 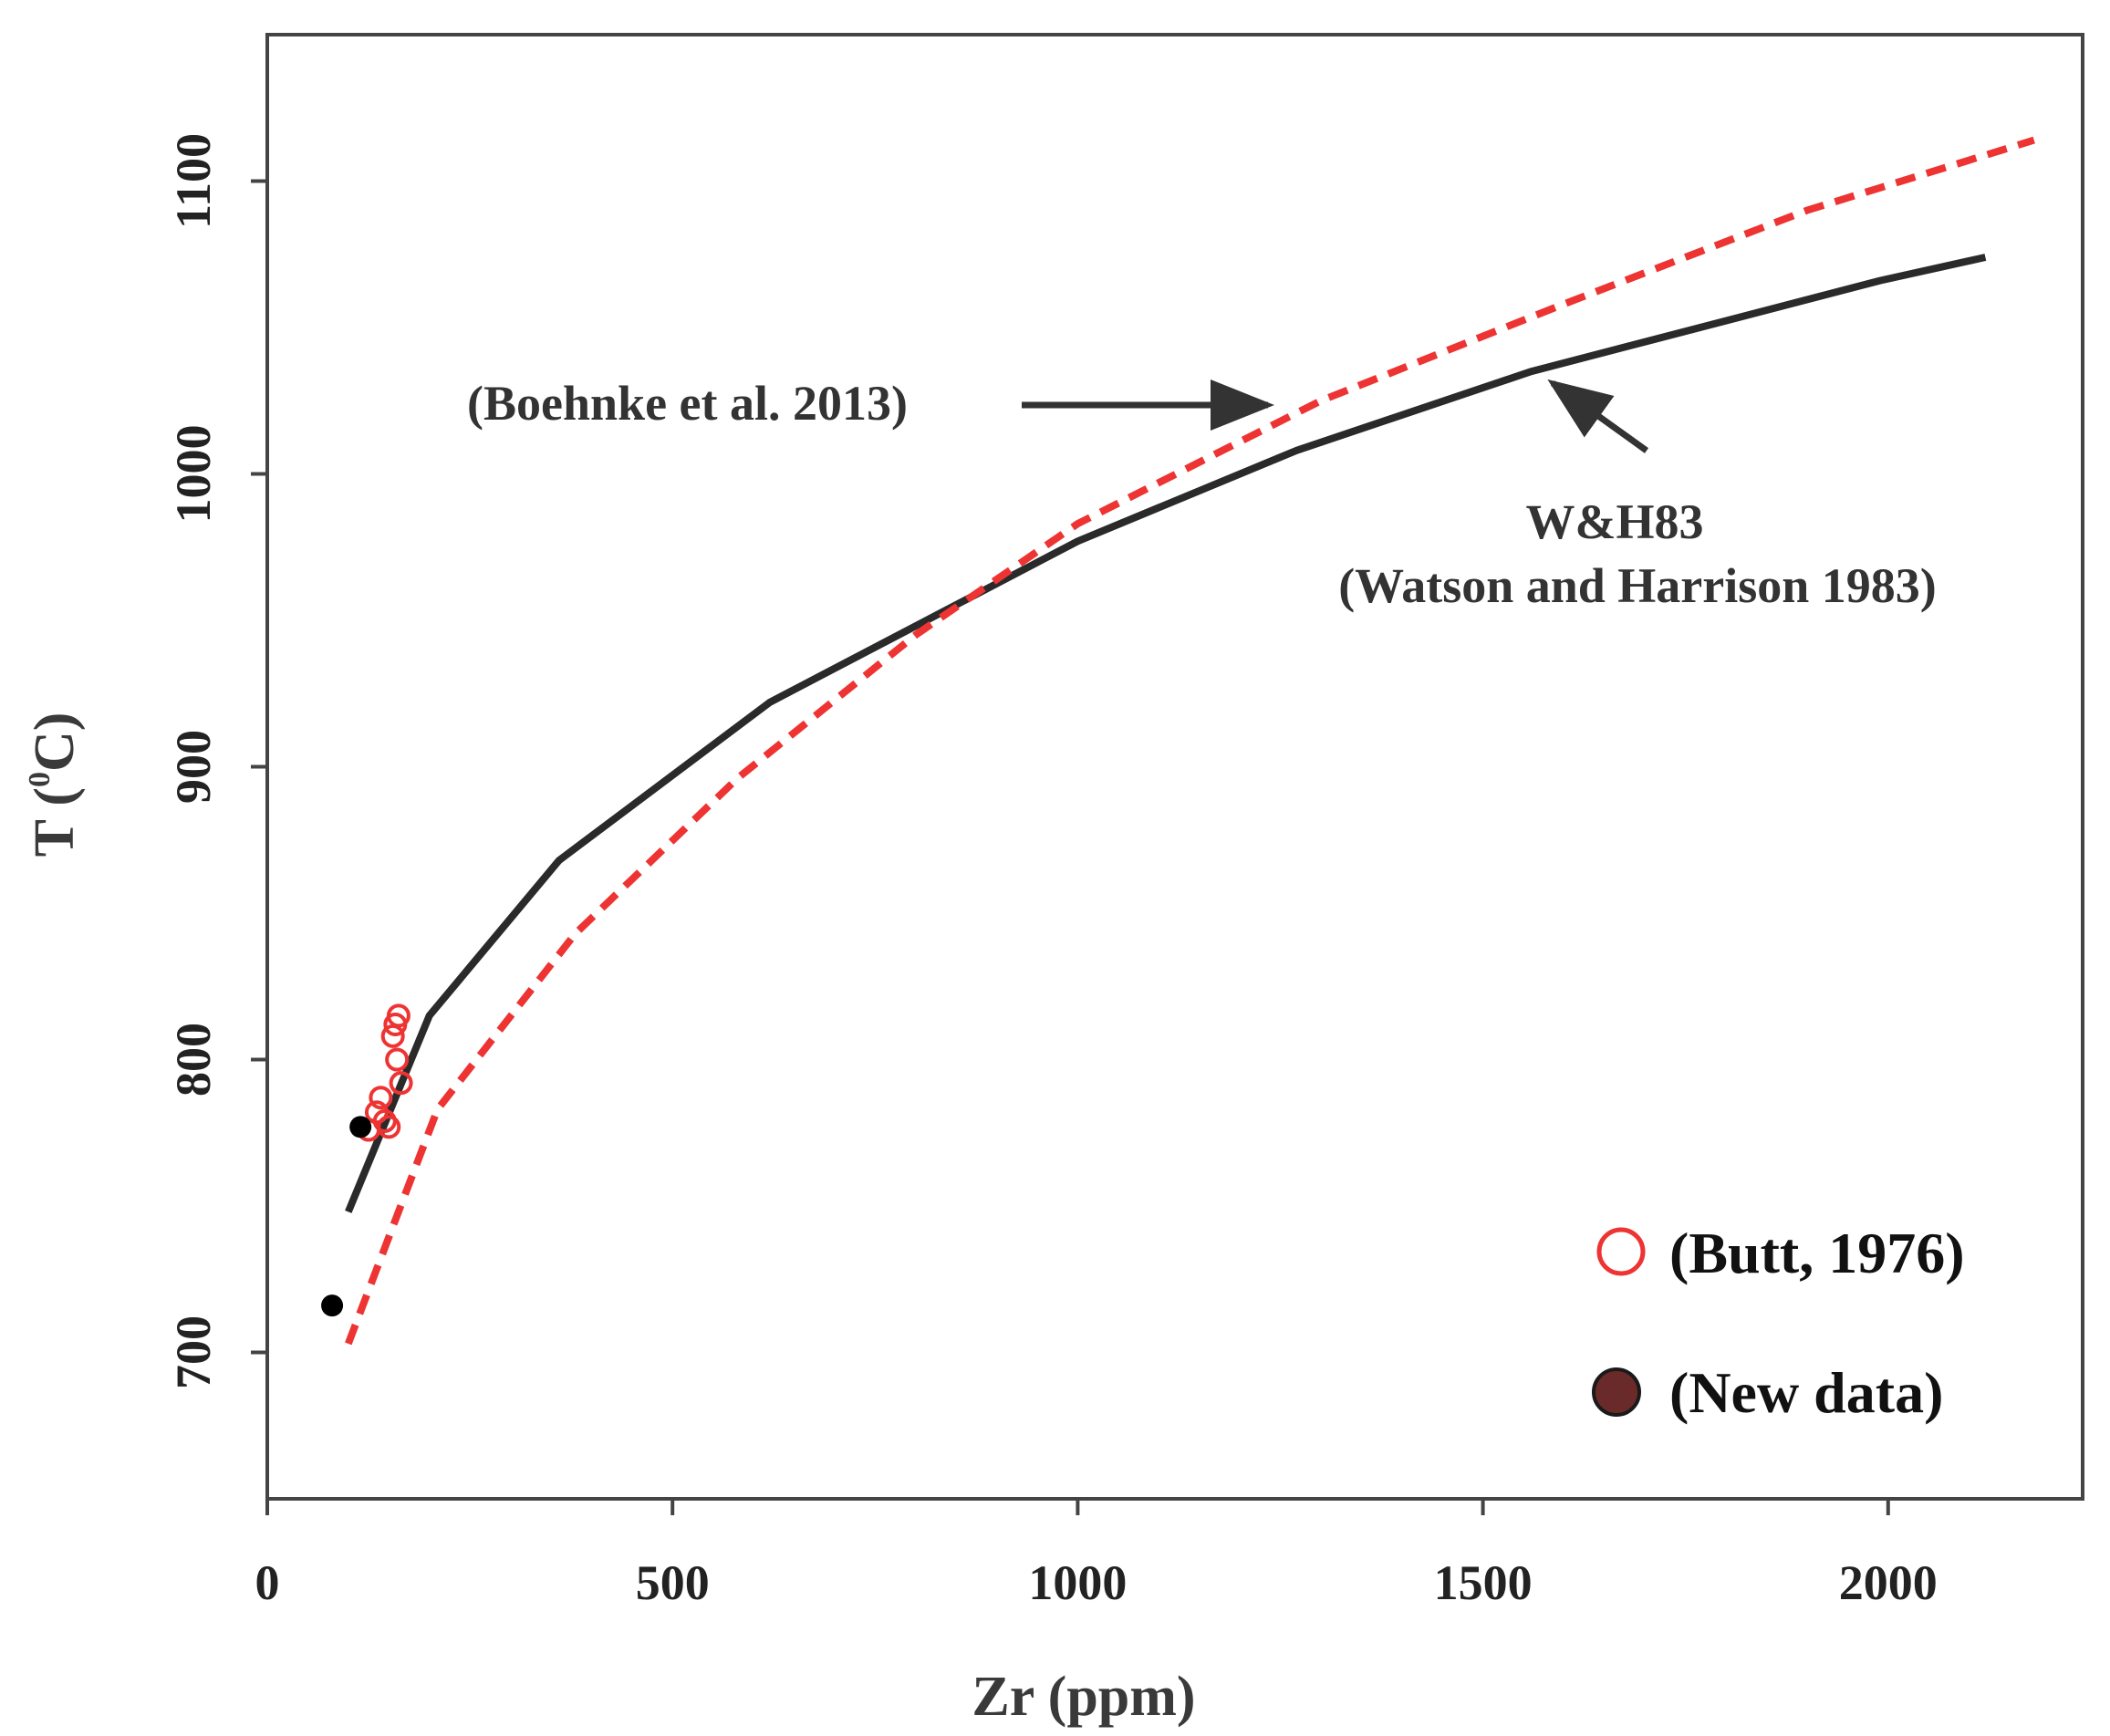 What do you see at coordinates (193, 181) in the screenshot?
I see `y-tick-label-1100: 1100` at bounding box center [193, 181].